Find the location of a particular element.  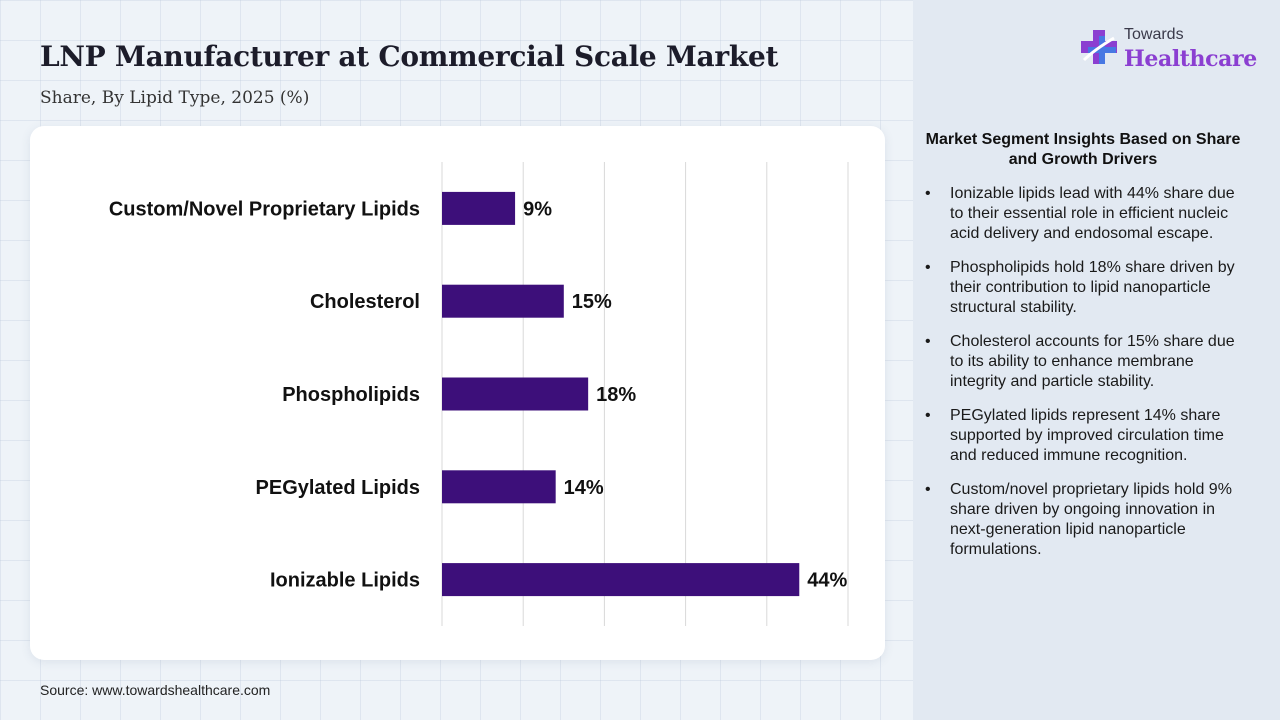

brand-logo: Towards Healthcare is located at coordinates (1170, 52).